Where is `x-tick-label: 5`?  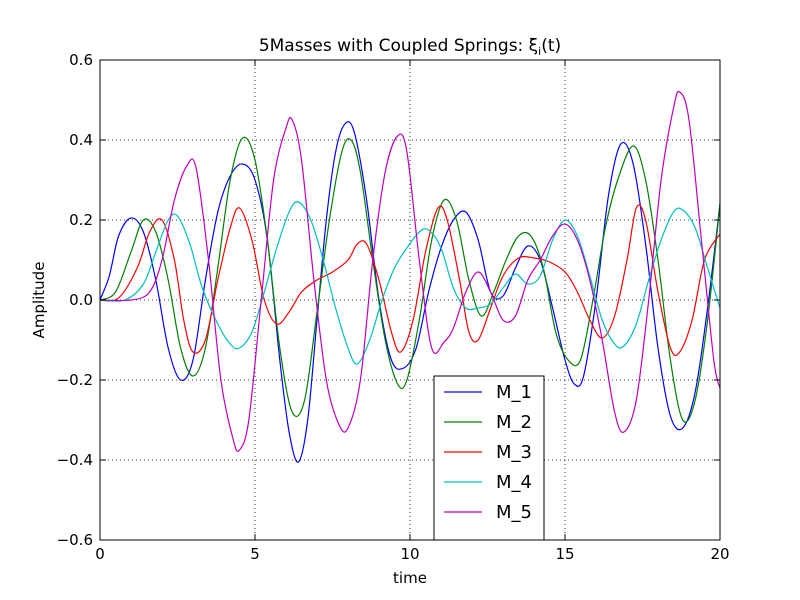 x-tick-label: 5 is located at coordinates (255, 554).